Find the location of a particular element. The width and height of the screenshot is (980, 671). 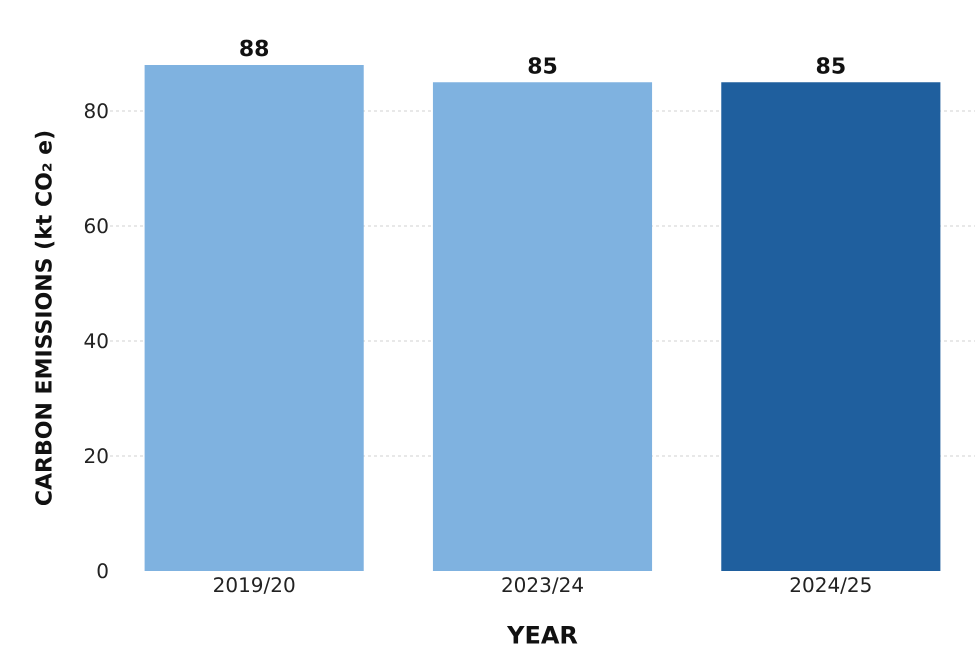

x-tick-label: 2019/20 is located at coordinates (254, 585).